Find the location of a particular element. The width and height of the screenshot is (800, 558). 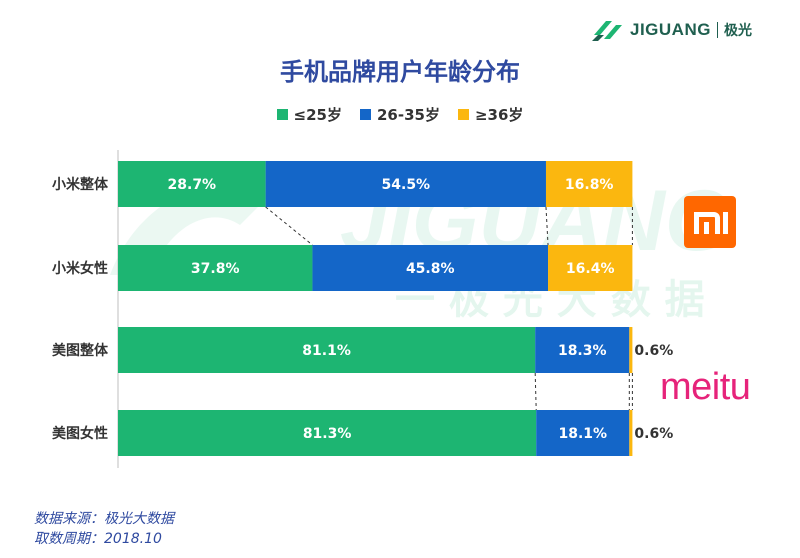

data-source: 数据来源：极光大数据 is located at coordinates (104, 519).